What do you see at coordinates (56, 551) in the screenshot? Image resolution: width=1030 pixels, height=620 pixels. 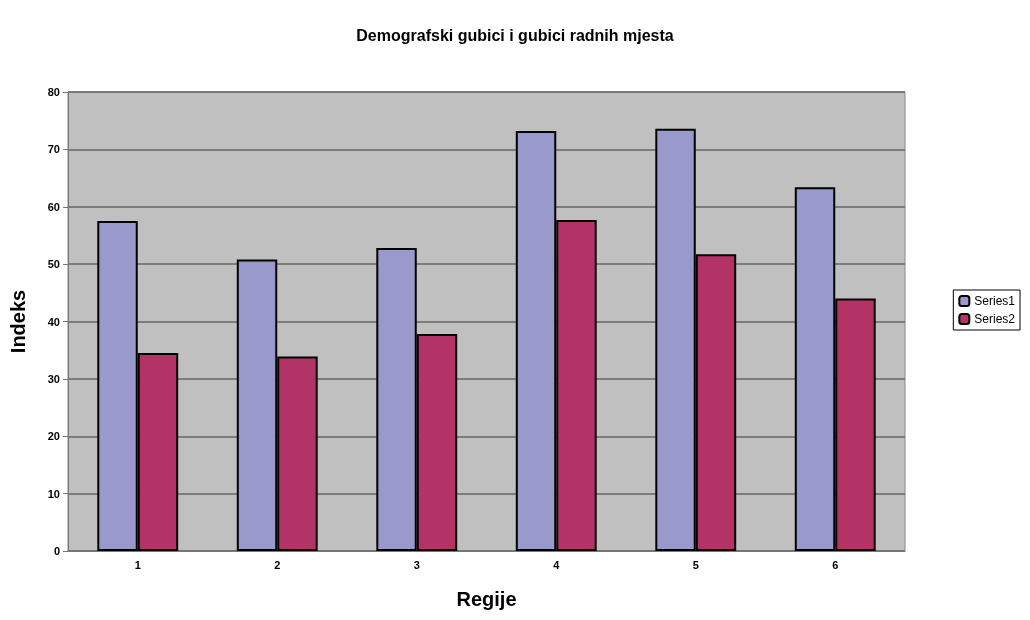 I see `y-tick-label: 0` at bounding box center [56, 551].